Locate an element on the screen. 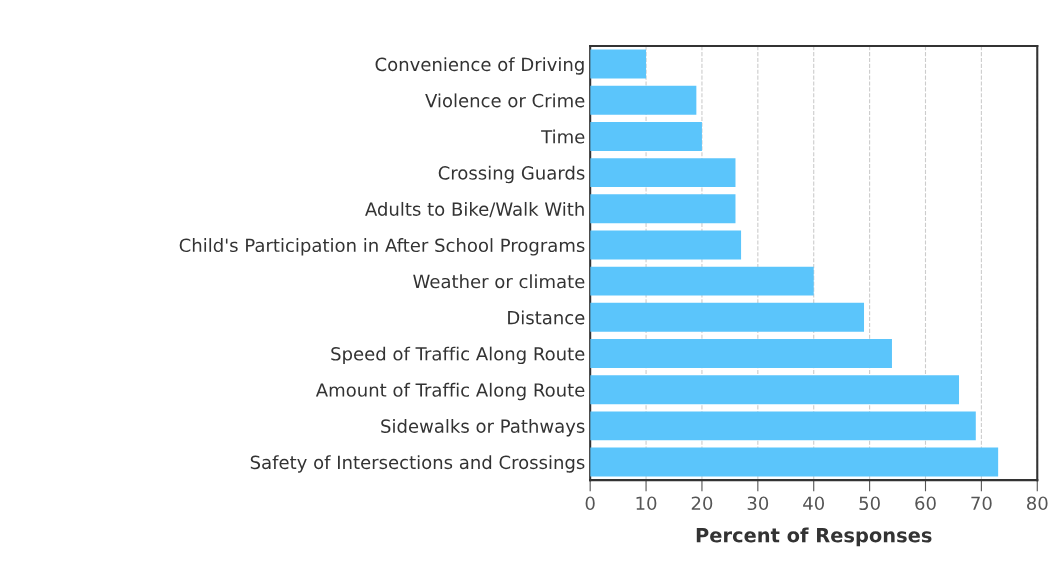 The height and width of the screenshot is (575, 1052). x-tick-label: 10 is located at coordinates (646, 503).